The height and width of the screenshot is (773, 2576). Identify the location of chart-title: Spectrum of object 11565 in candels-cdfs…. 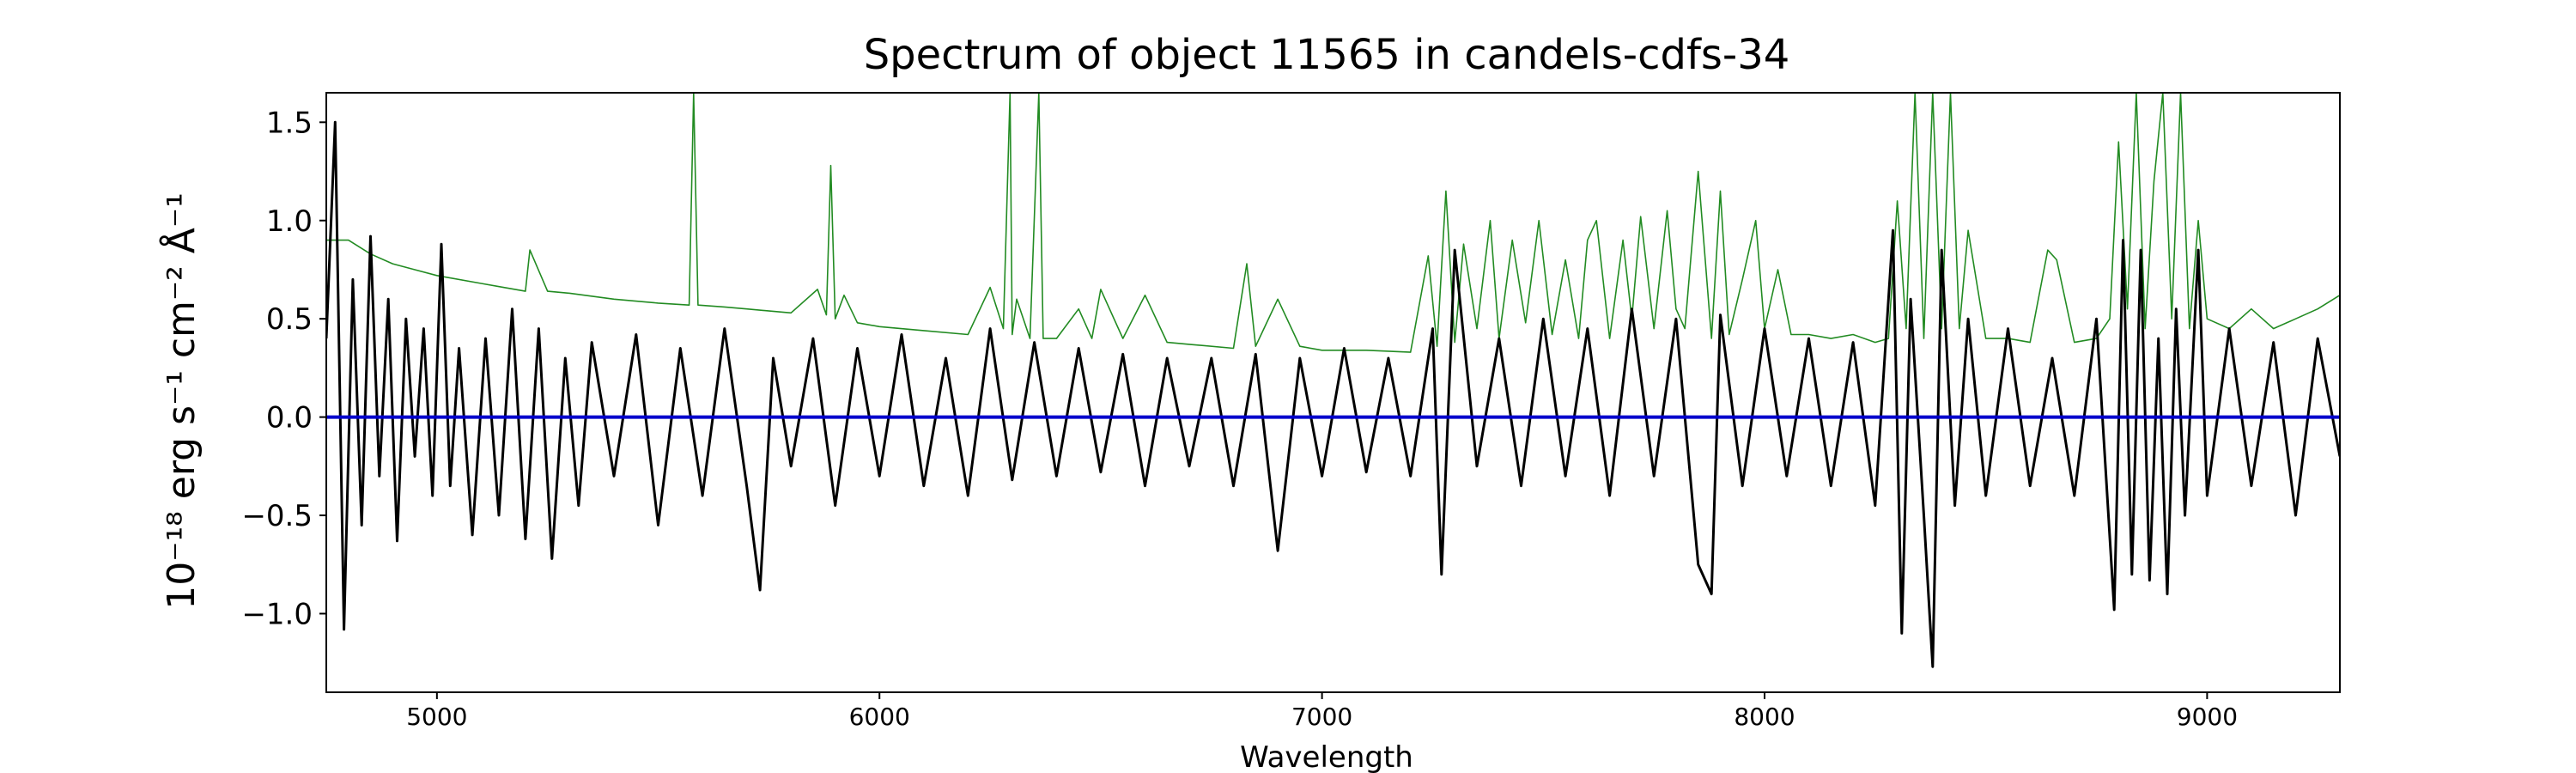
(1327, 55).